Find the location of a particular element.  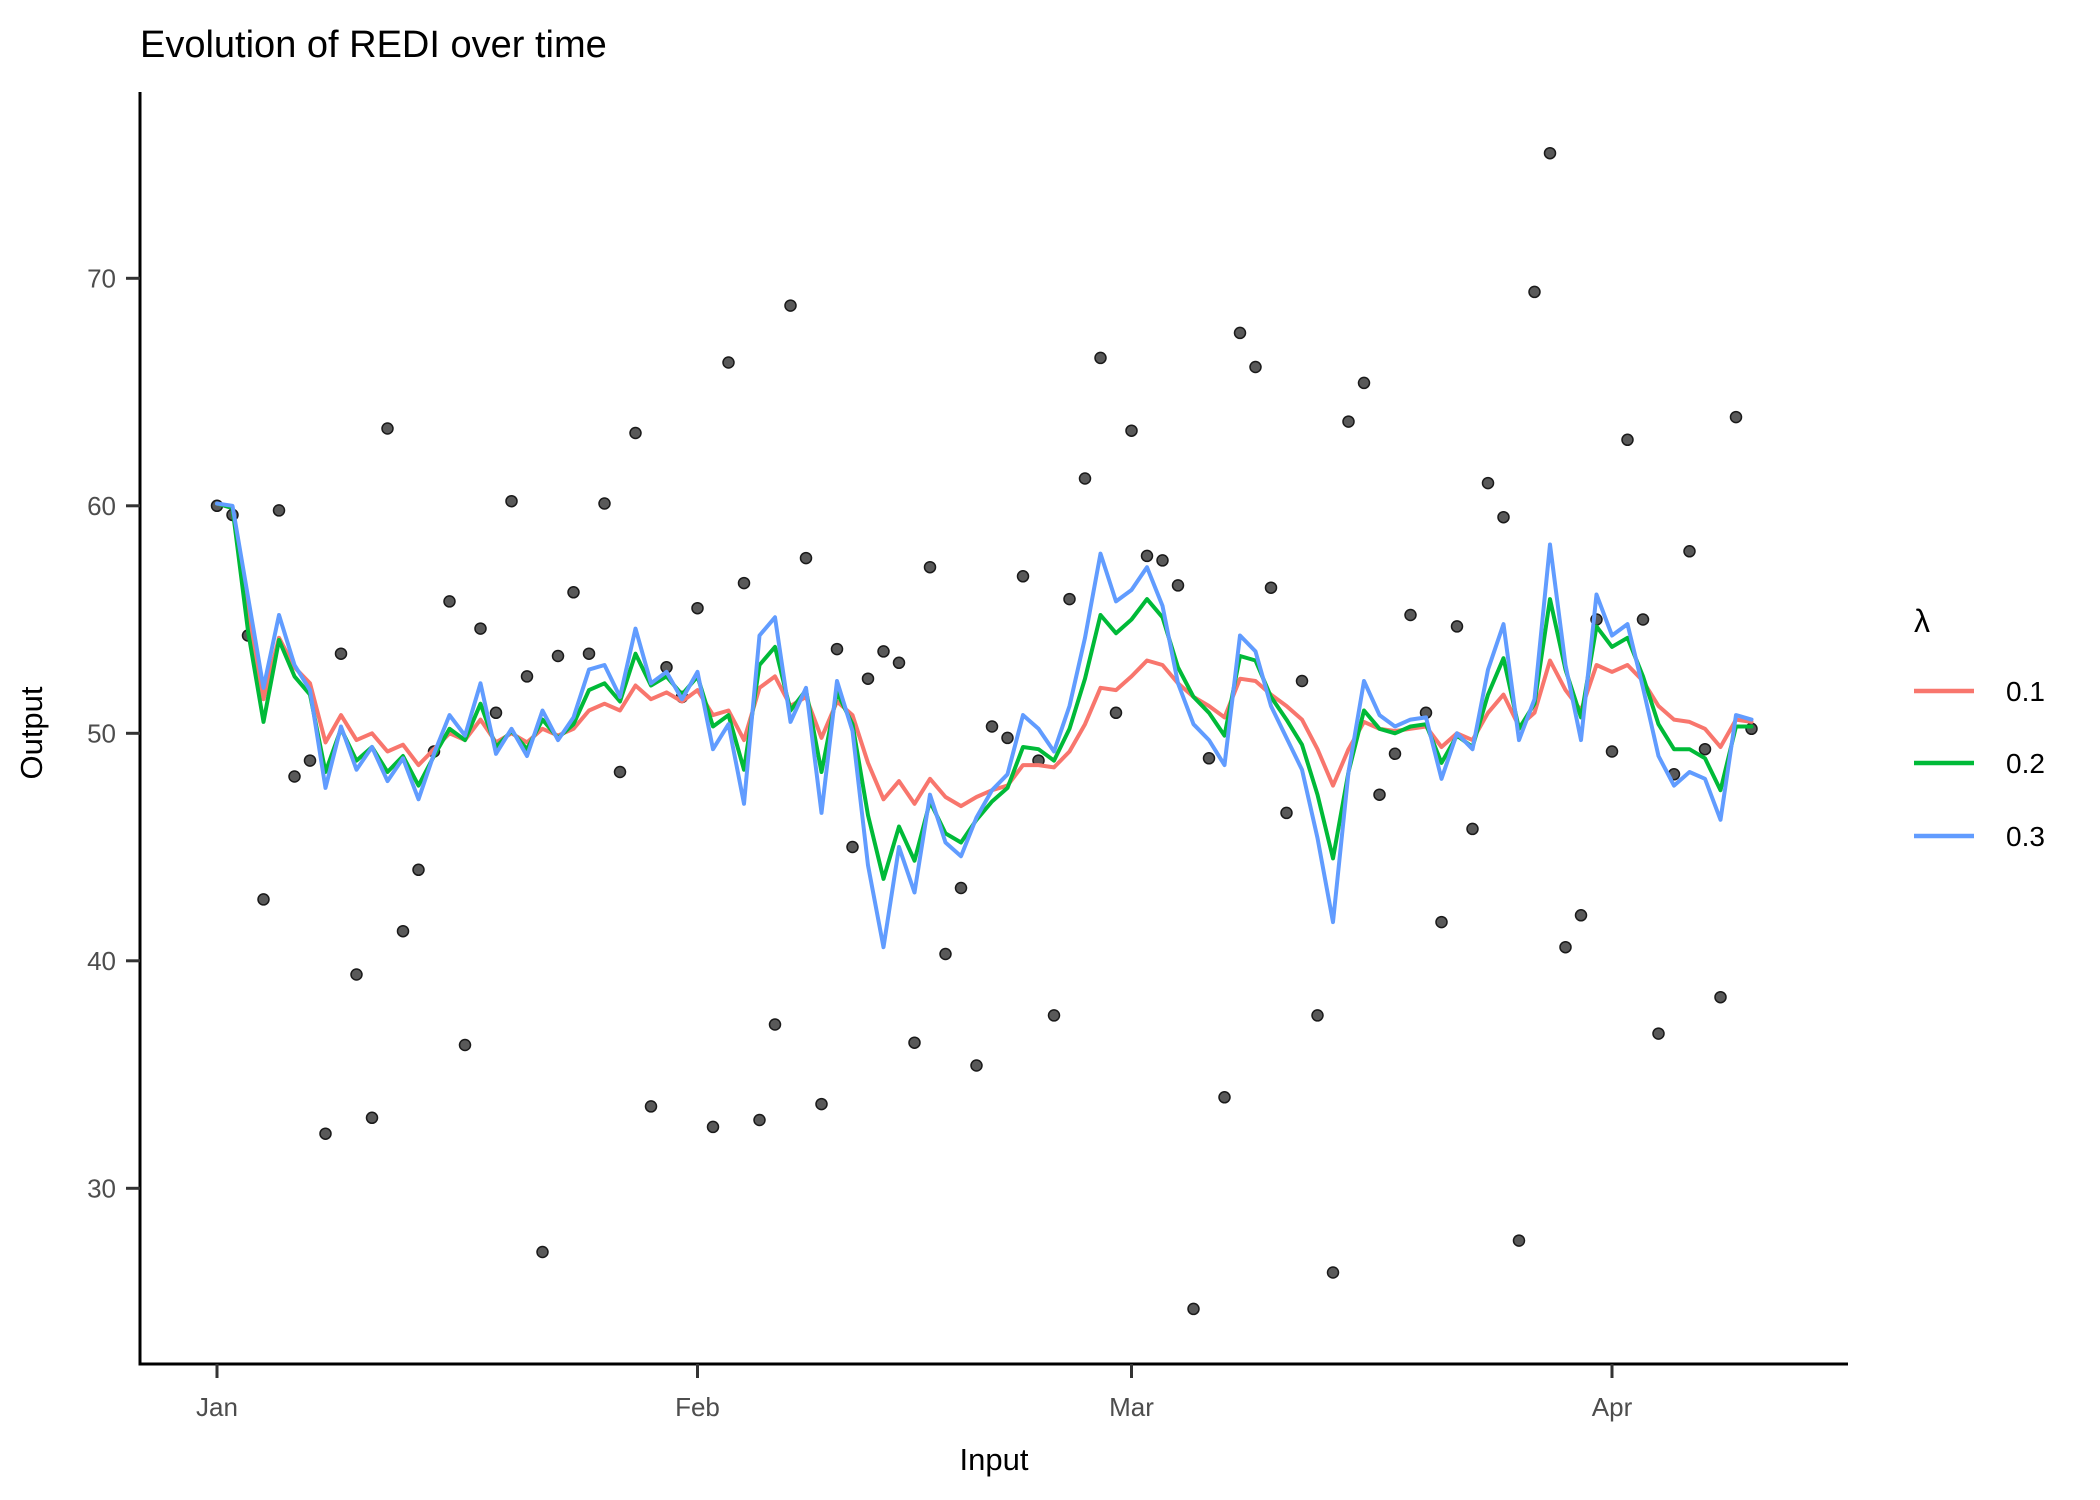

legend-label-0.2: 0.2 is located at coordinates (2025, 763).